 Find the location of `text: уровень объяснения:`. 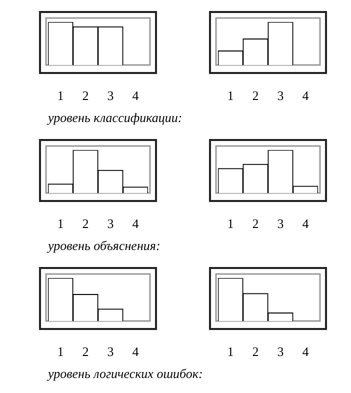

text: уровень объяснения: is located at coordinates (104, 246).